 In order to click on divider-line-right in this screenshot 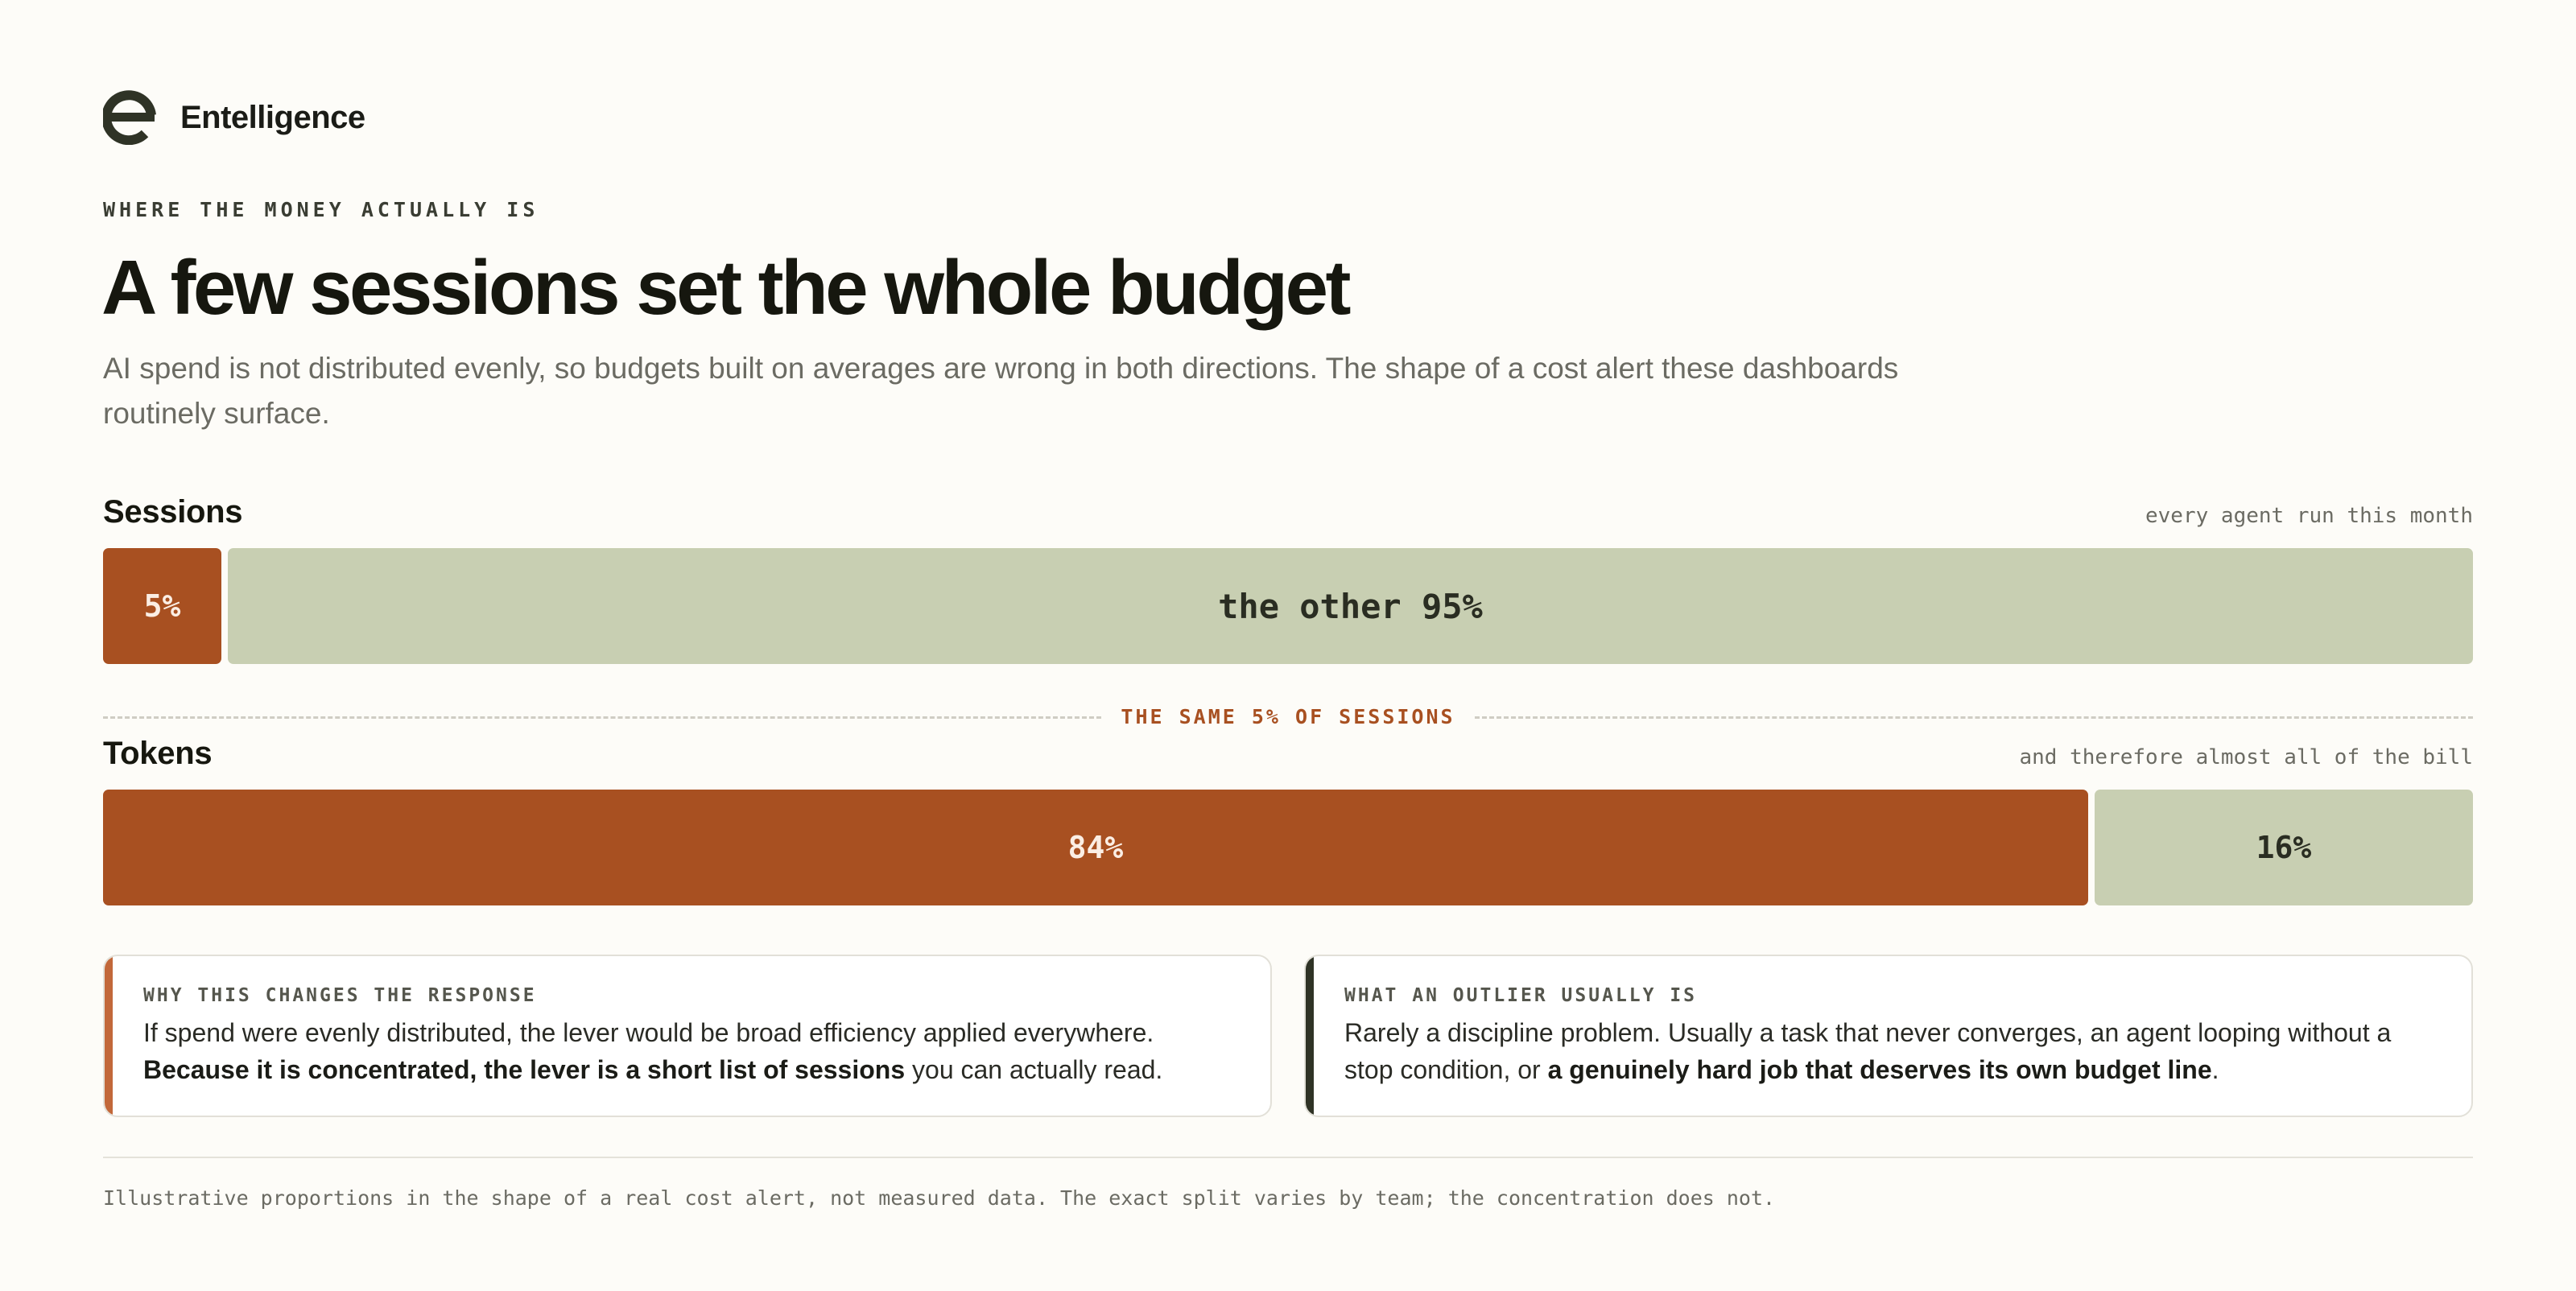, I will do `click(1974, 717)`.